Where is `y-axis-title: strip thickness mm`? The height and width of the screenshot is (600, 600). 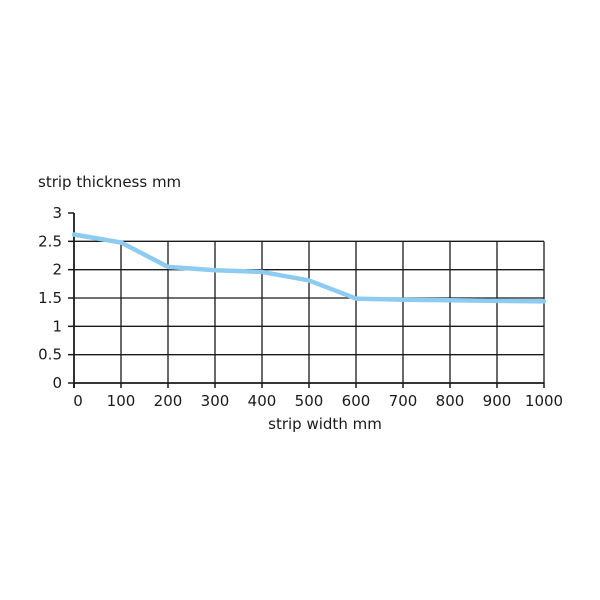 y-axis-title: strip thickness mm is located at coordinates (109, 182).